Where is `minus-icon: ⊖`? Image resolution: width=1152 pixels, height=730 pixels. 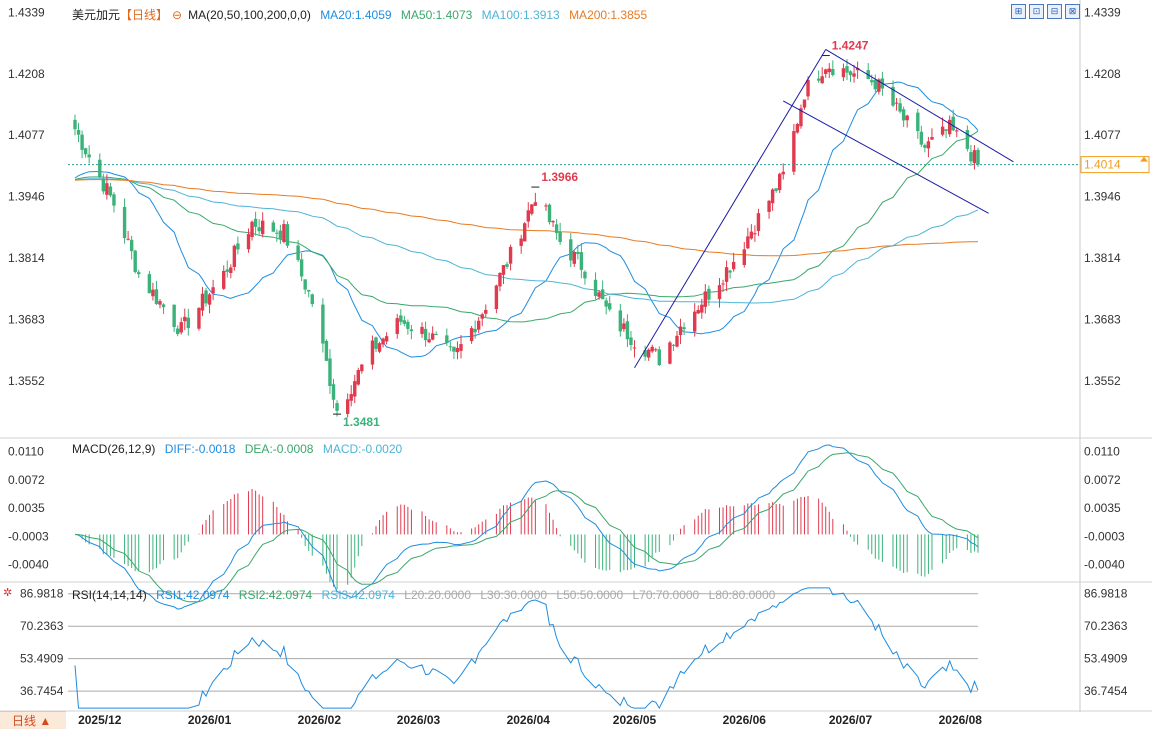 minus-icon: ⊖ is located at coordinates (177, 15).